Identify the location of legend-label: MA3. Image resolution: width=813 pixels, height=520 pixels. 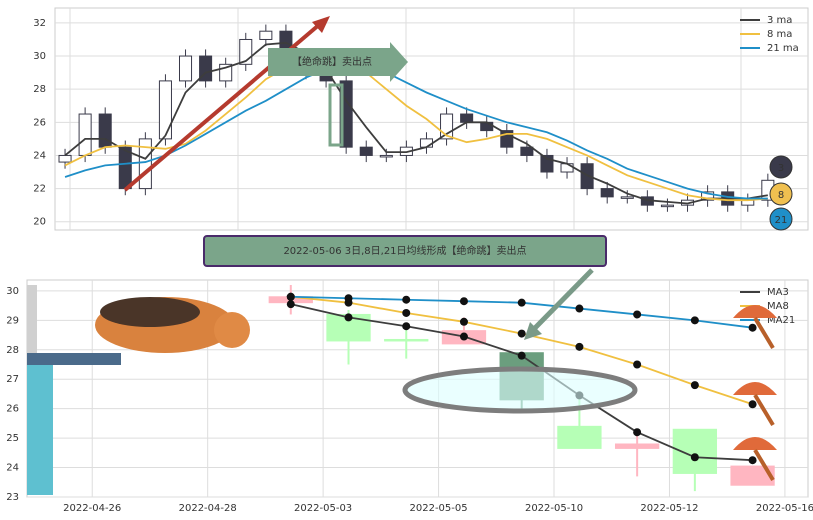
(778, 292).